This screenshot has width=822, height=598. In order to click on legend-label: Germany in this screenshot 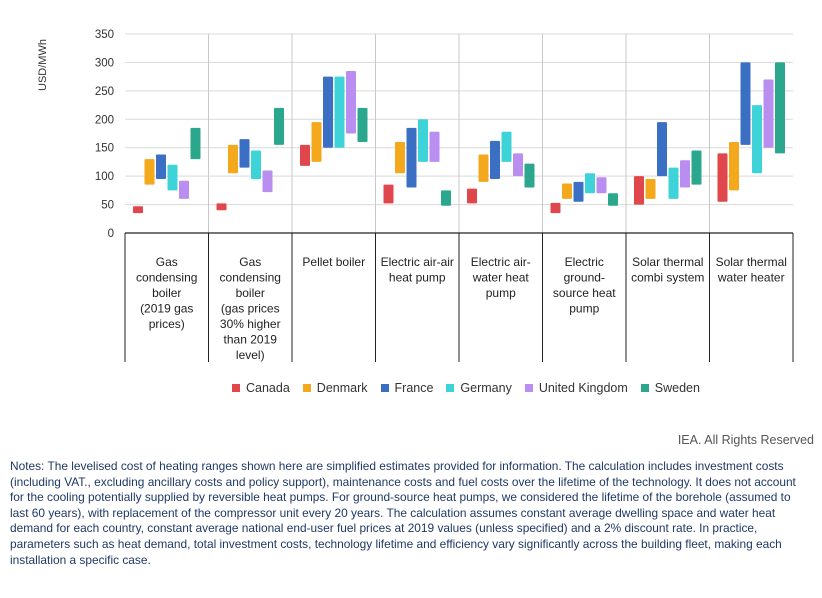, I will do `click(486, 388)`.